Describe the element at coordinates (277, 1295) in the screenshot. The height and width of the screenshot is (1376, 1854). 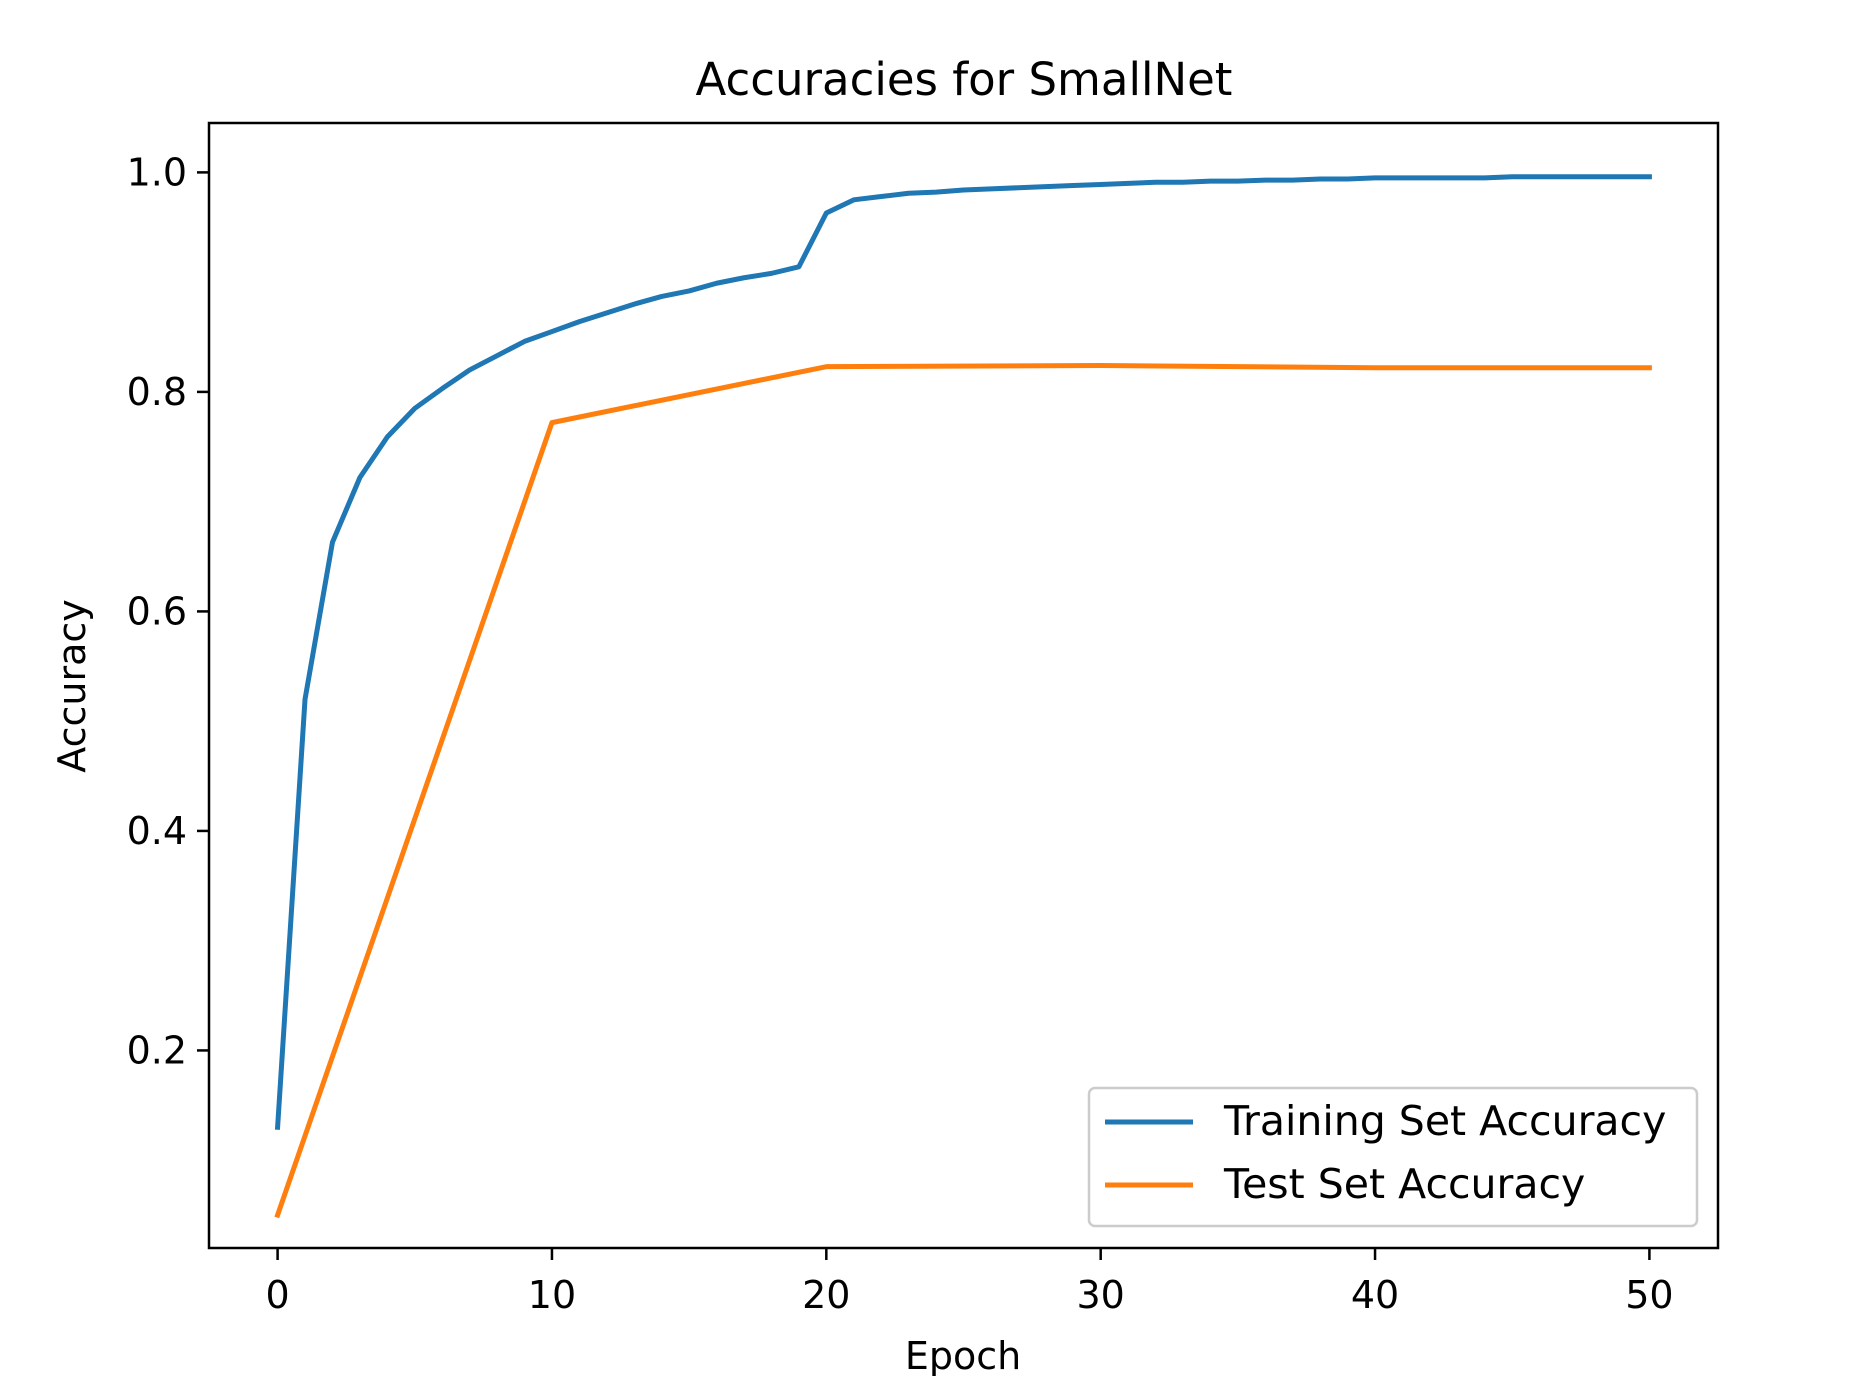
I see `x-tick-label: 0` at that location.